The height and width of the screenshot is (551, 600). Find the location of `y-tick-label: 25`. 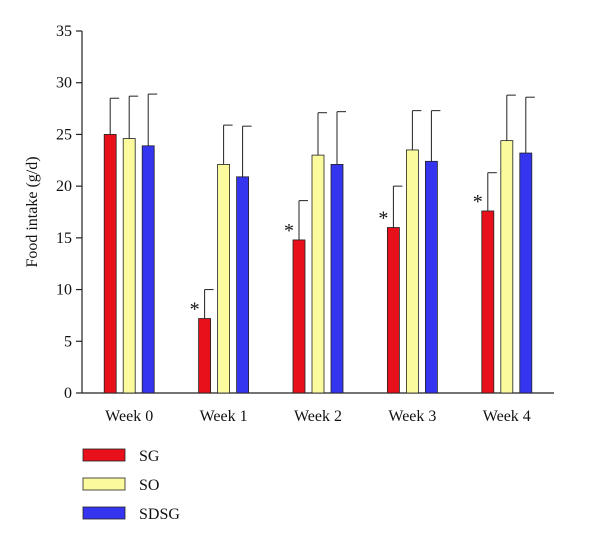

y-tick-label: 25 is located at coordinates (64, 134).